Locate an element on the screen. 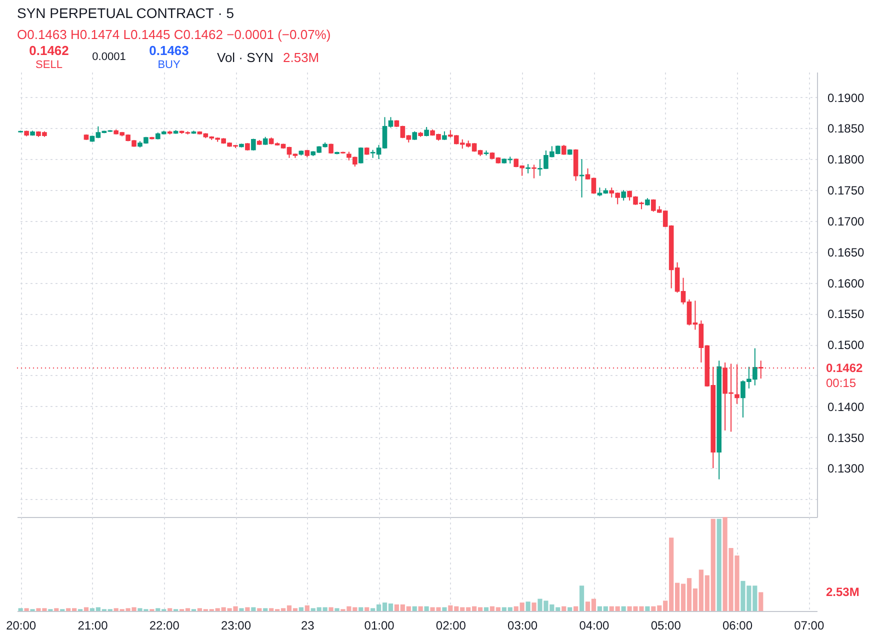  text: O0.1463 H0.1474 L0.1445 C0.1462 −0.0001 (−0.07%) is located at coordinates (174, 34).